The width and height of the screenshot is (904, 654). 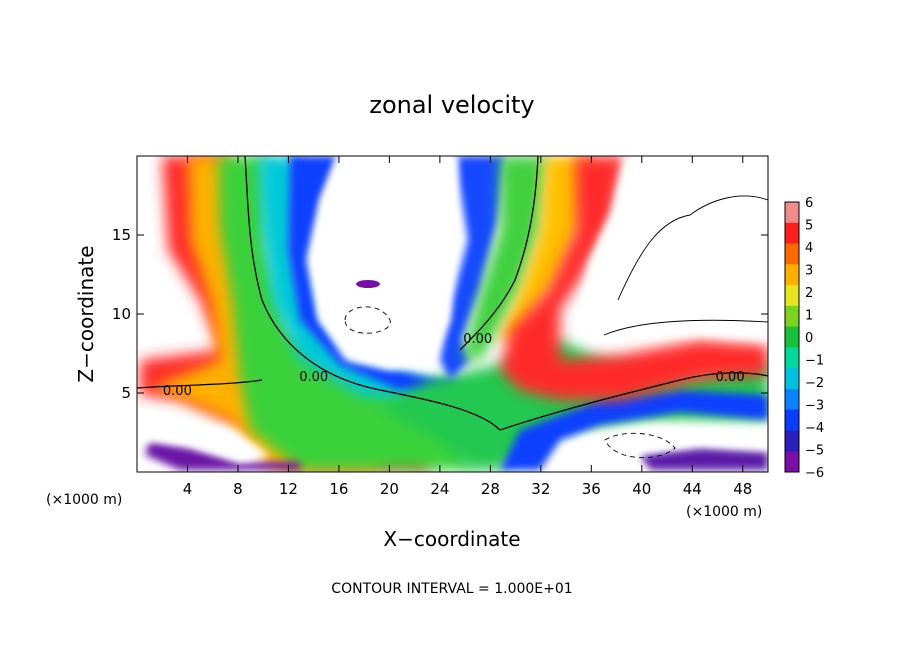 I want to click on colorbar-label-2: 4, so click(x=809, y=248).